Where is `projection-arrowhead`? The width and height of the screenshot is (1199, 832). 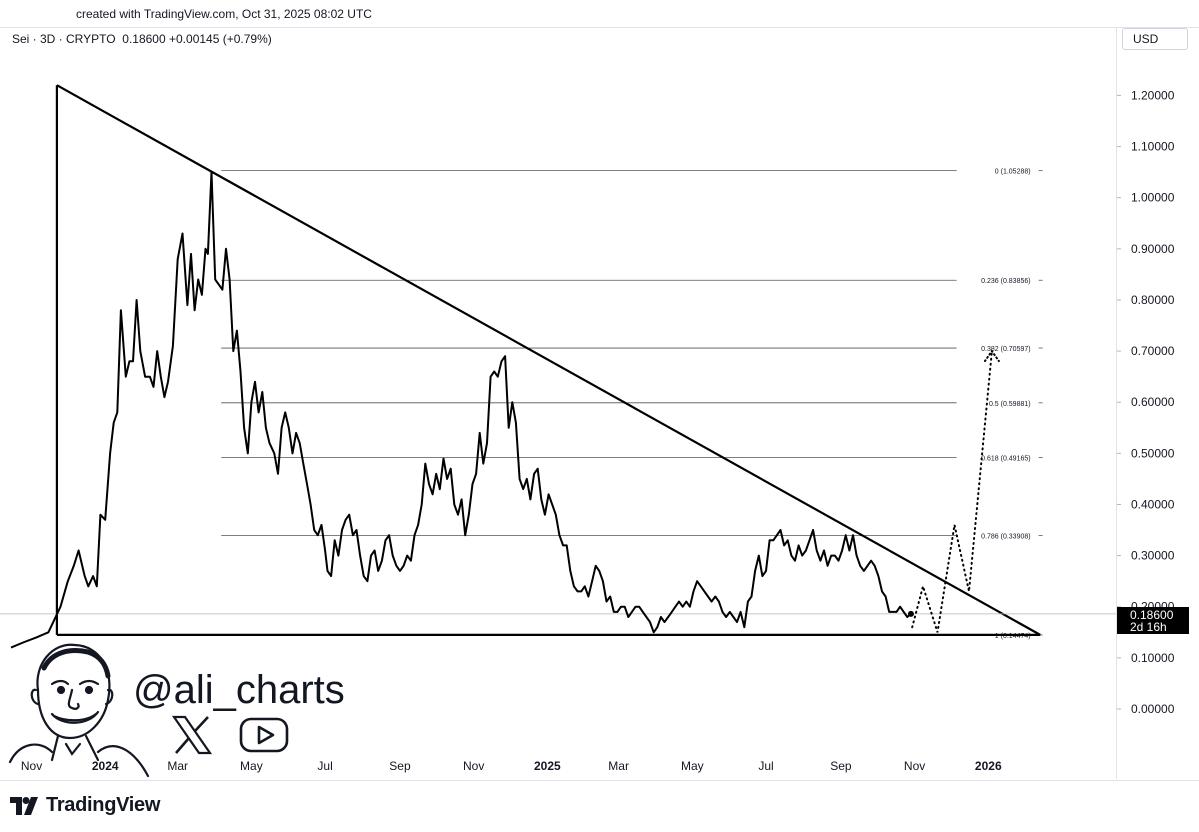
projection-arrowhead is located at coordinates (991, 356).